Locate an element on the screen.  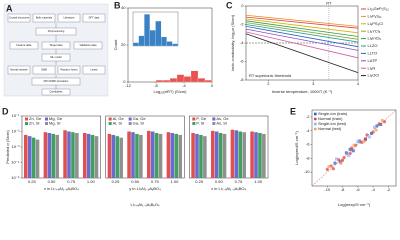
y-tick-label: -4 is located at coordinates (242, 42).